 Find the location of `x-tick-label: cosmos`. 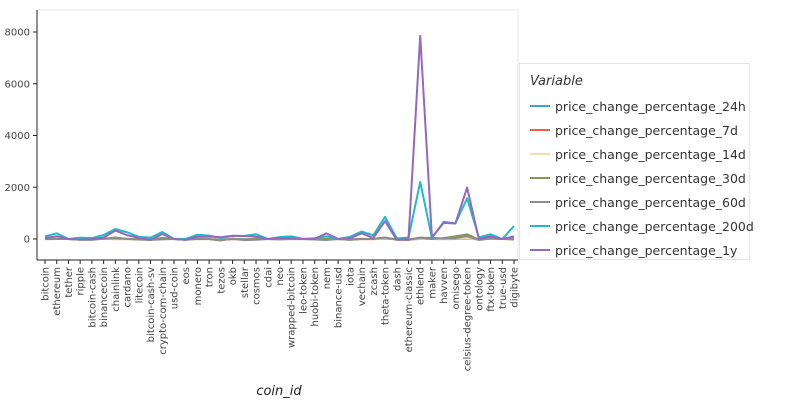

x-tick-label: cosmos is located at coordinates (257, 286).